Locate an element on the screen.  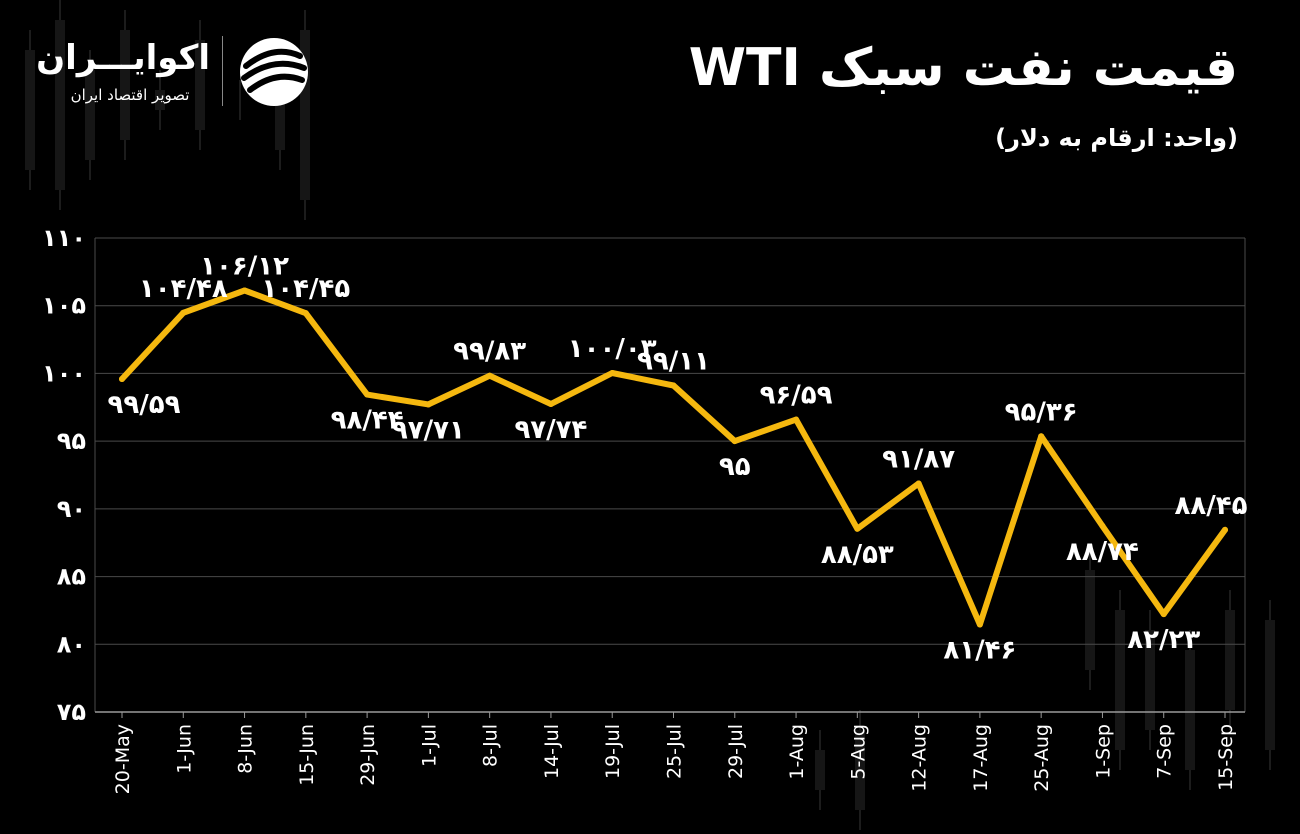
data-label: ۱۰۰/۰۳ is located at coordinates (612, 349).